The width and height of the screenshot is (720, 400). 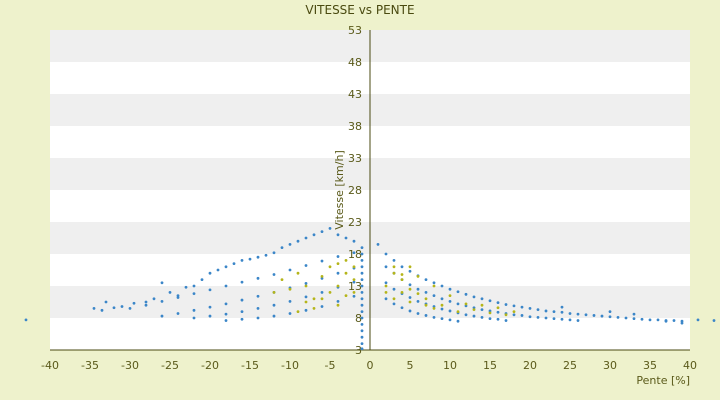 I want to click on x-tick-label: -25, so click(x=170, y=365).